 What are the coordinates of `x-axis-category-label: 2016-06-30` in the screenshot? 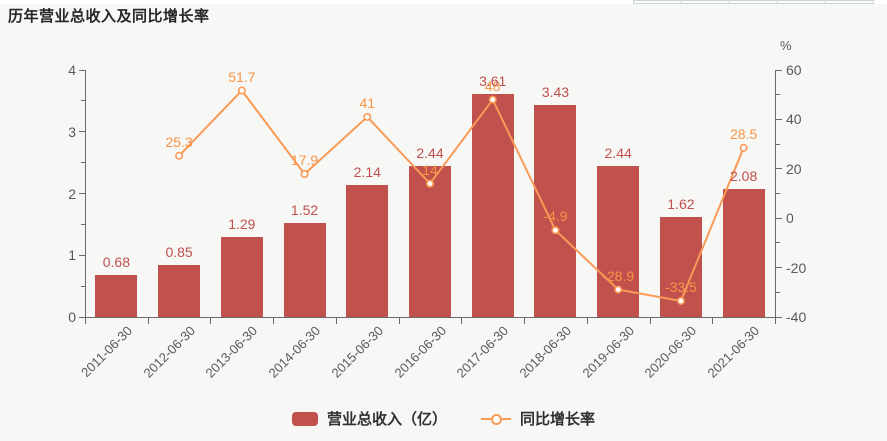 It's located at (419, 352).